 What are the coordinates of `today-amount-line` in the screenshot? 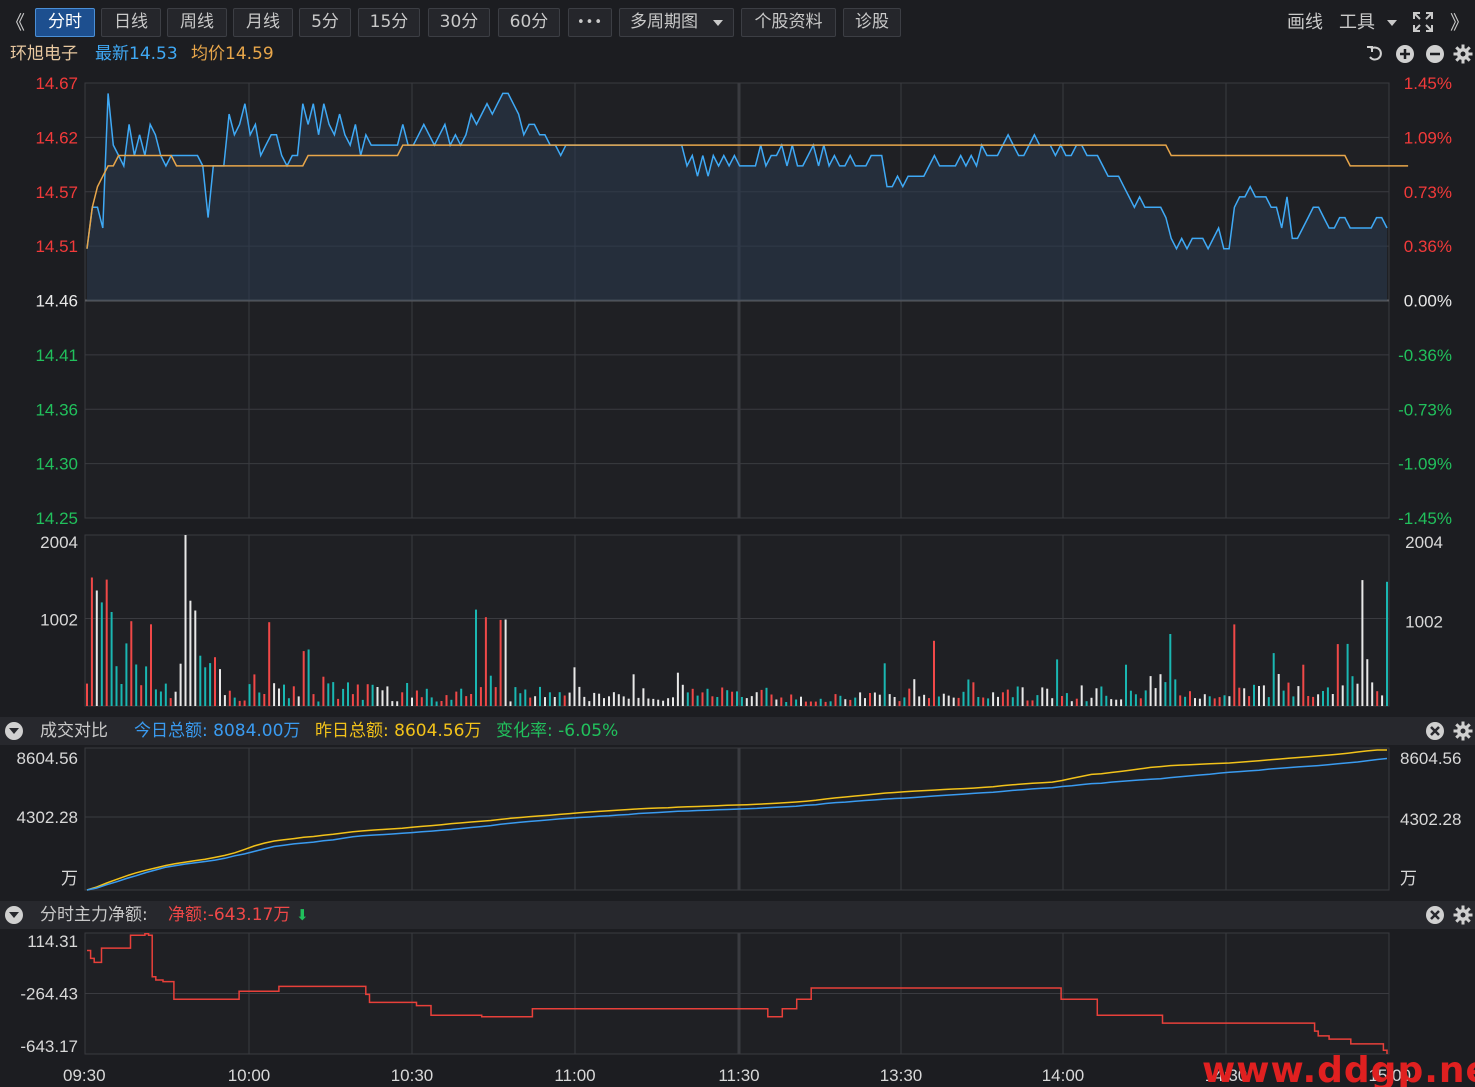 It's located at (737, 824).